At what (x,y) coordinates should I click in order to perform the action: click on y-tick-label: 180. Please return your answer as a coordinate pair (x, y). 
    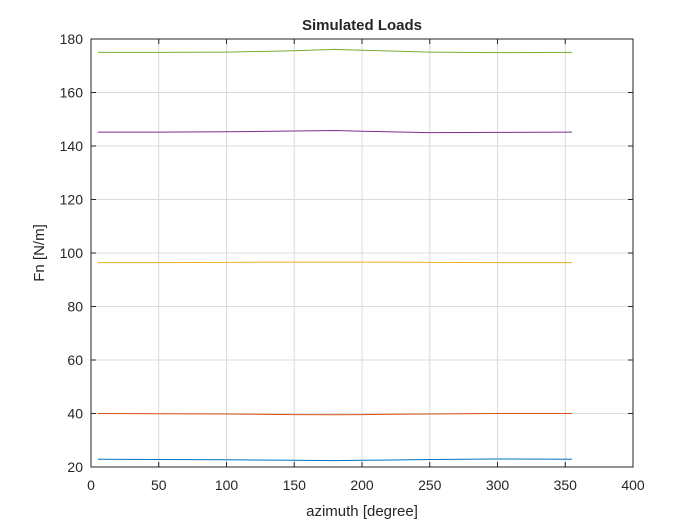
    Looking at the image, I should click on (72, 39).